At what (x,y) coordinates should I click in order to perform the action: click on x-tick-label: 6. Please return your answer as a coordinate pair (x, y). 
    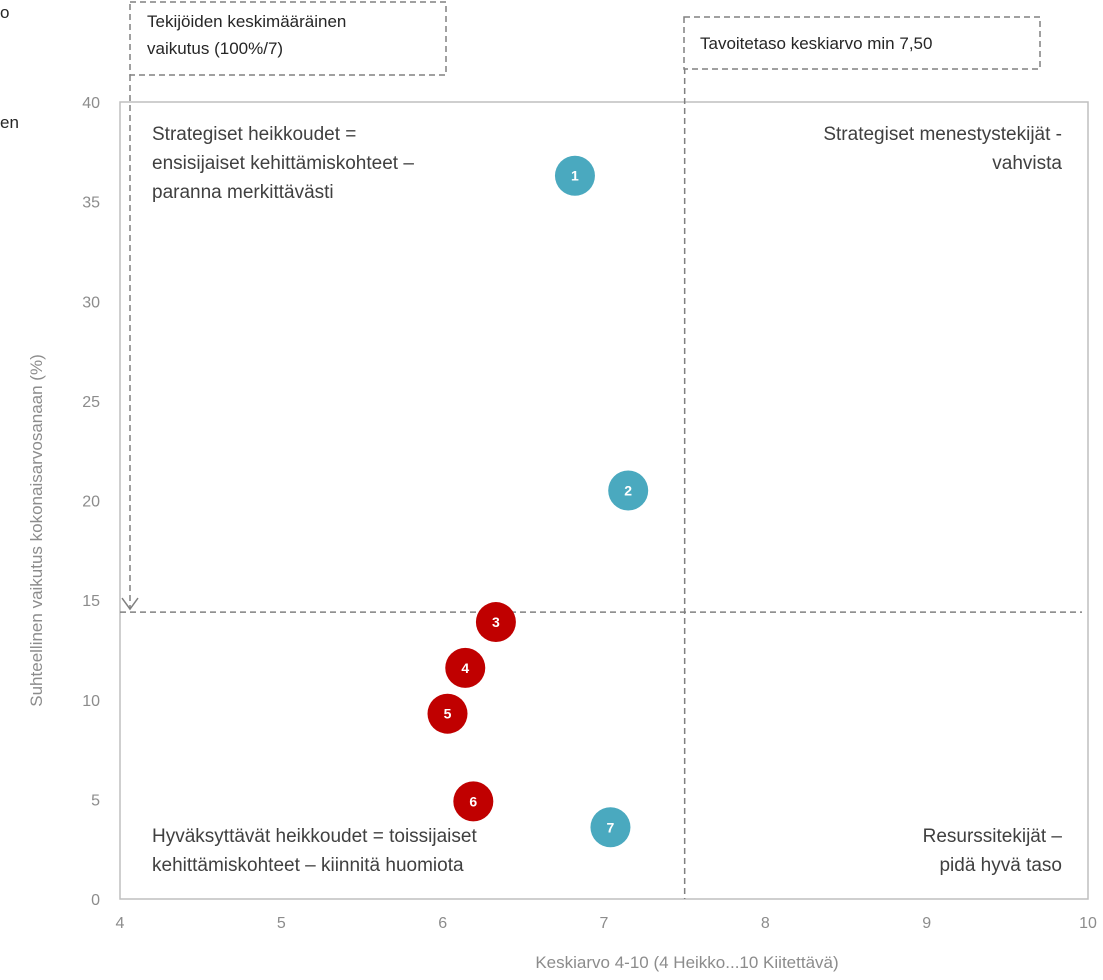
    Looking at the image, I should click on (442, 923).